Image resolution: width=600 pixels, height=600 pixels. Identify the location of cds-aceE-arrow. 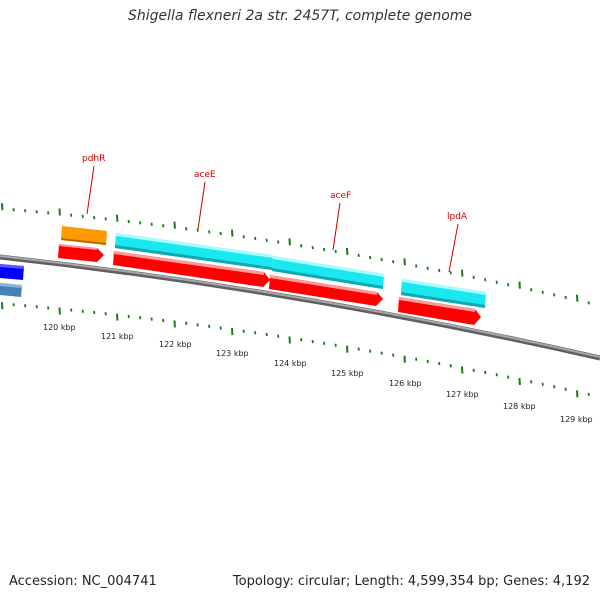
(191, 269).